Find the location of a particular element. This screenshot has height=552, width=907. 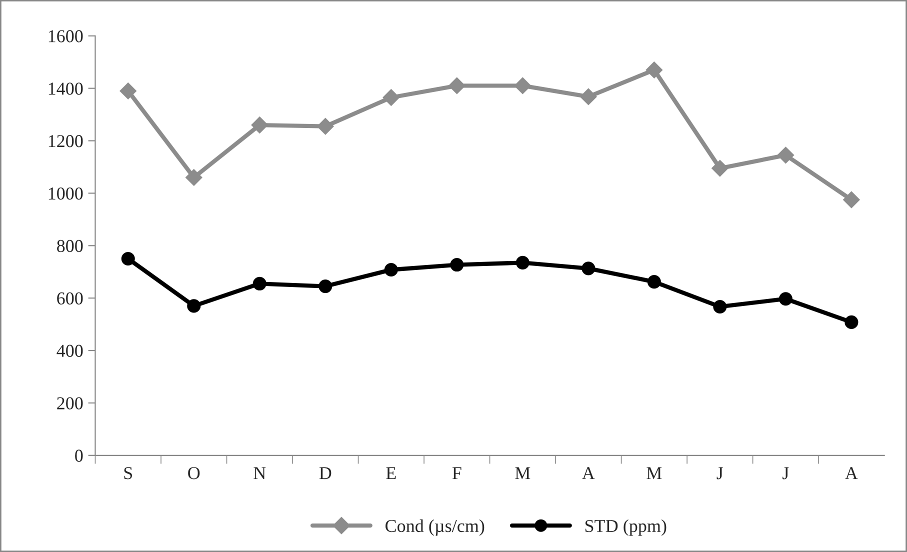

y-tick-label: 0 is located at coordinates (79, 456).